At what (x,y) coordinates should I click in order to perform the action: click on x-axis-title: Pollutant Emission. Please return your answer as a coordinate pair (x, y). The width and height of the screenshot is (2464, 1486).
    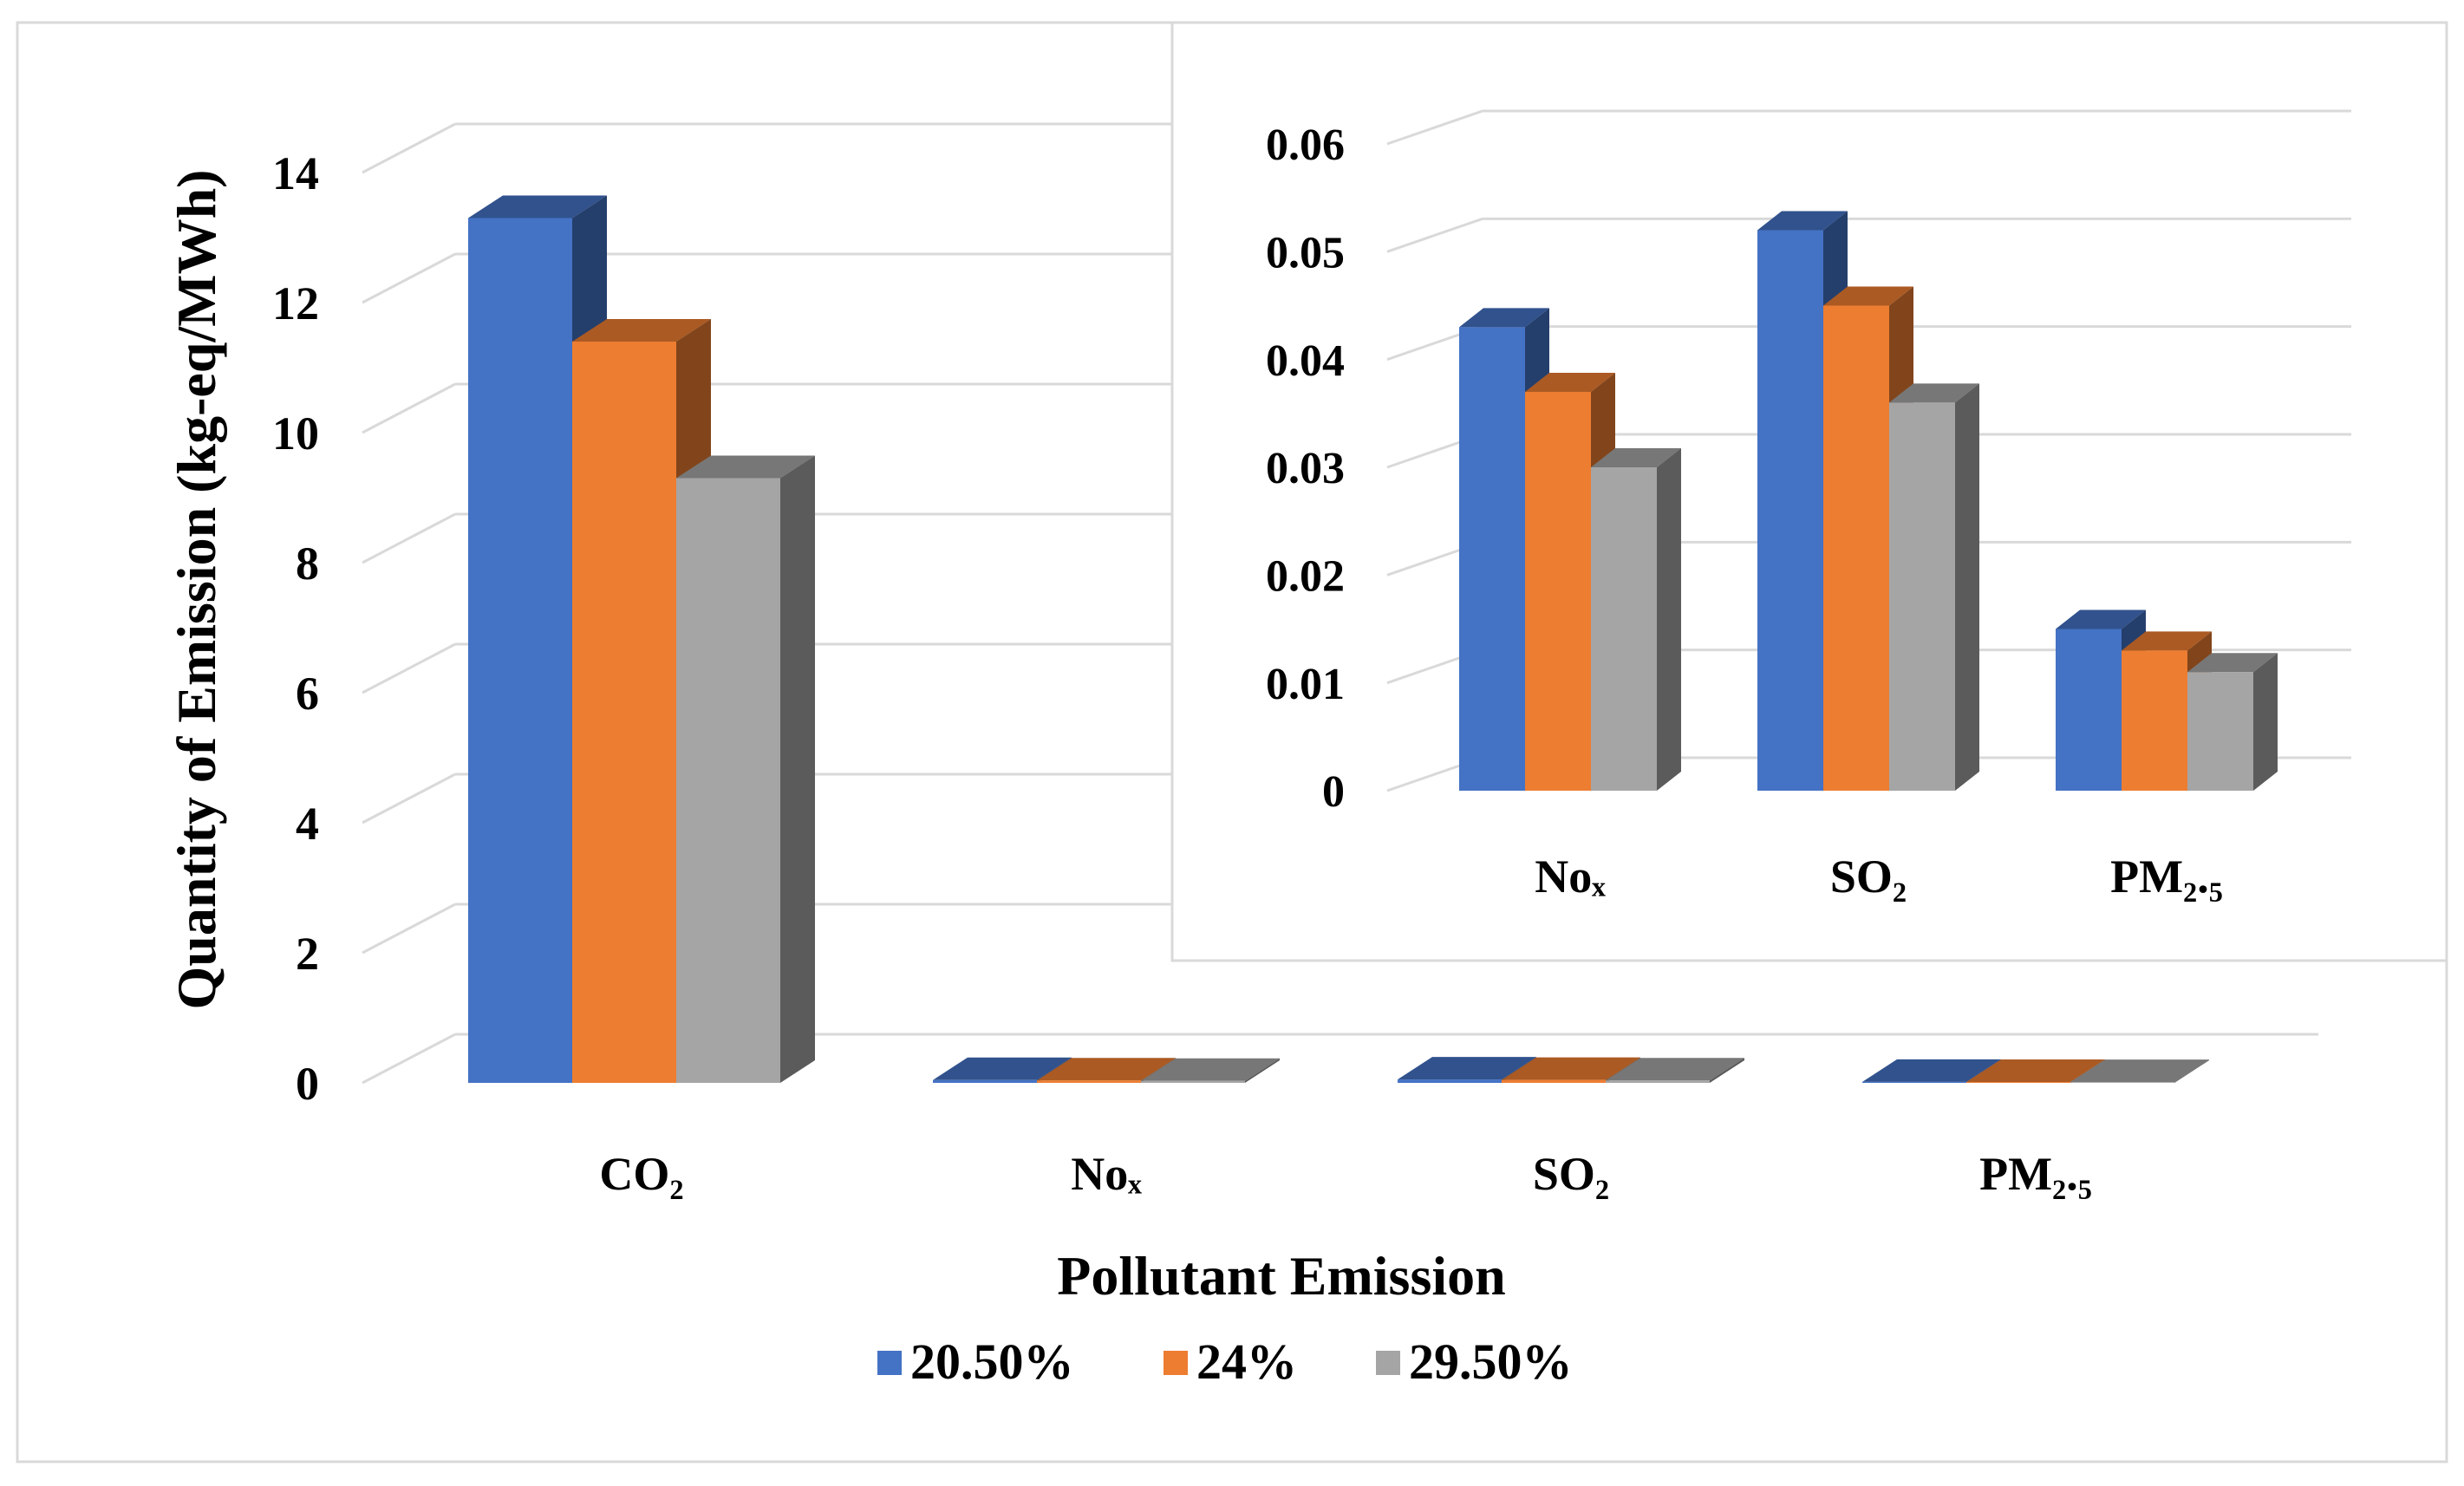
    Looking at the image, I should click on (1281, 1276).